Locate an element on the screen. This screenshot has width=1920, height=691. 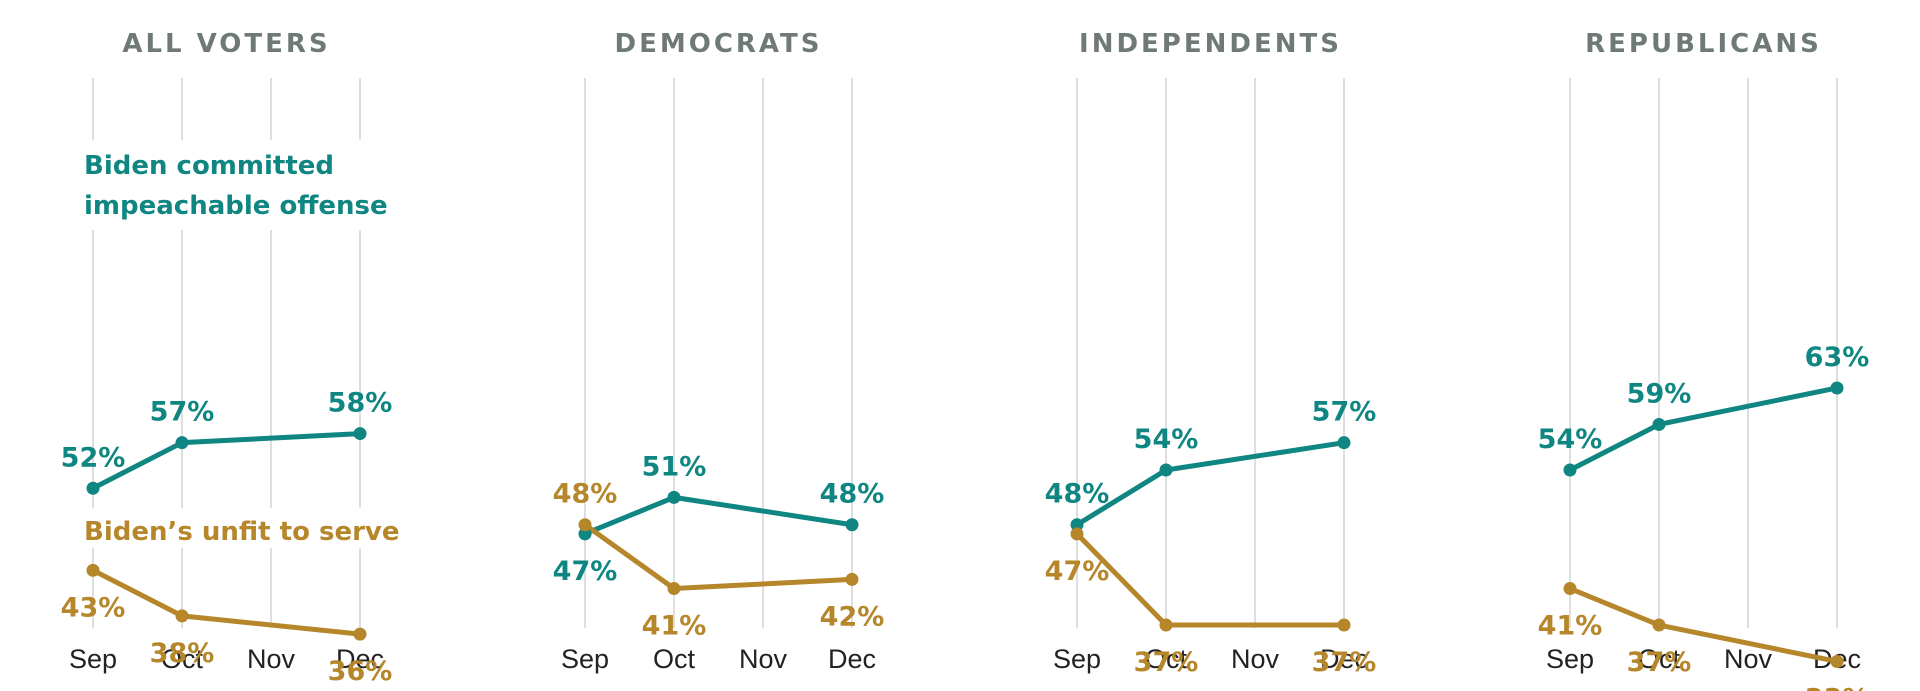
data-label-unfit-dec: 36% is located at coordinates (360, 671).